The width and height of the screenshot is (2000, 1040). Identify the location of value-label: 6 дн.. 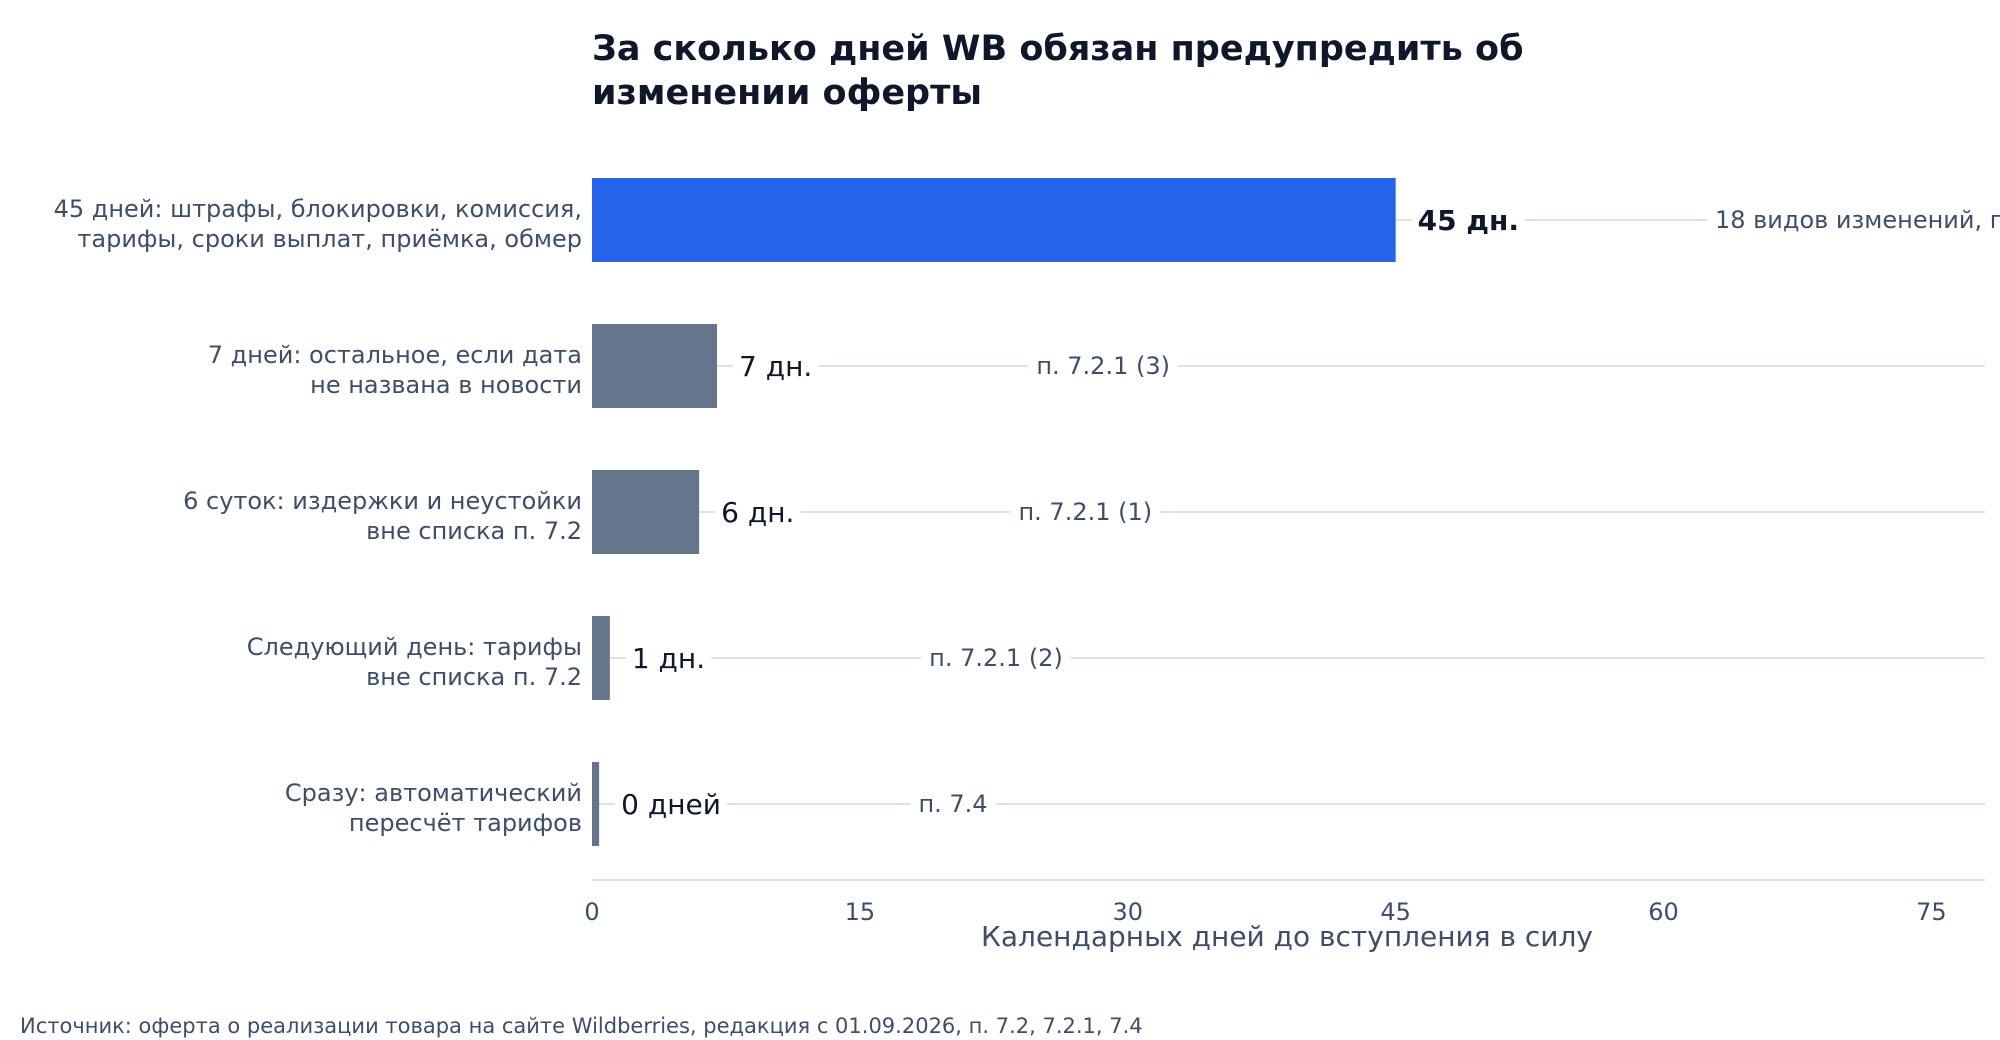
(757, 512).